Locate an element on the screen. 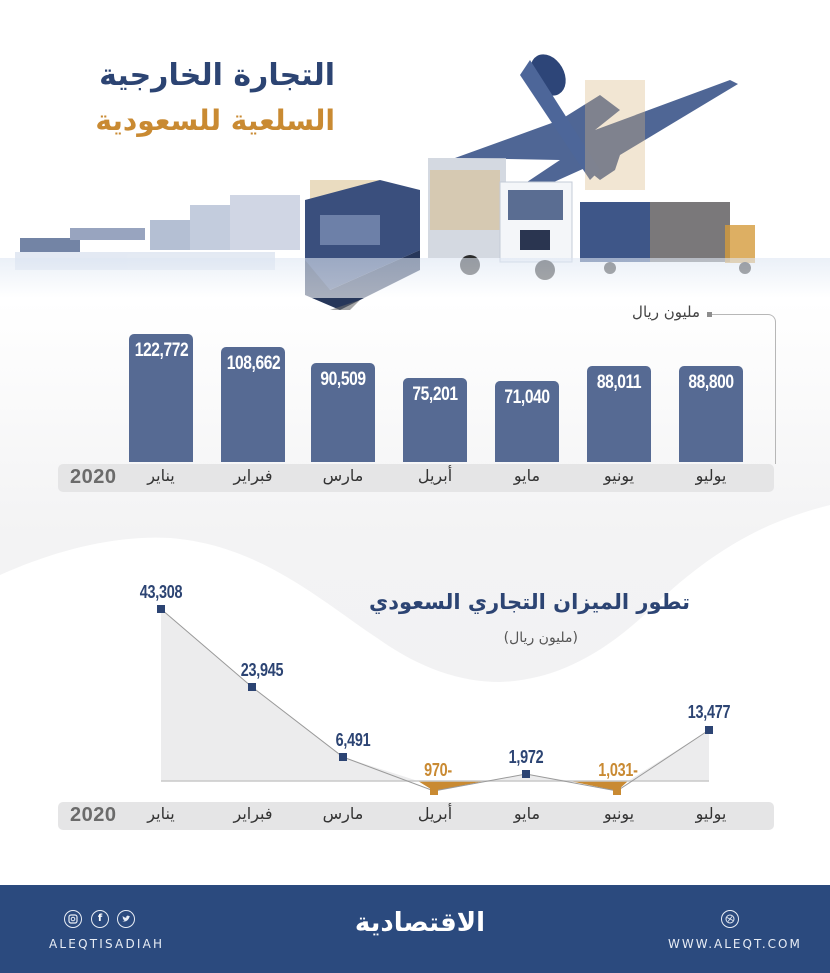 The width and height of the screenshot is (830, 973). bar-apr: 75,201 is located at coordinates (435, 420).